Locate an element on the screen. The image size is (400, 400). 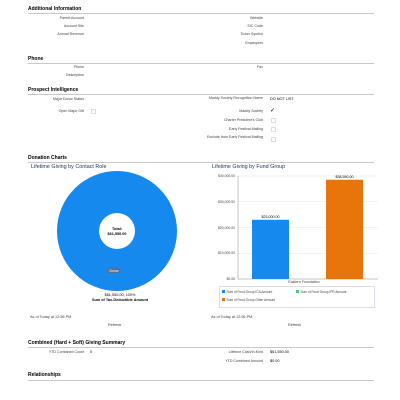
maddy-society-recognition-name-value: DO NOT LIST is located at coordinates (282, 99).